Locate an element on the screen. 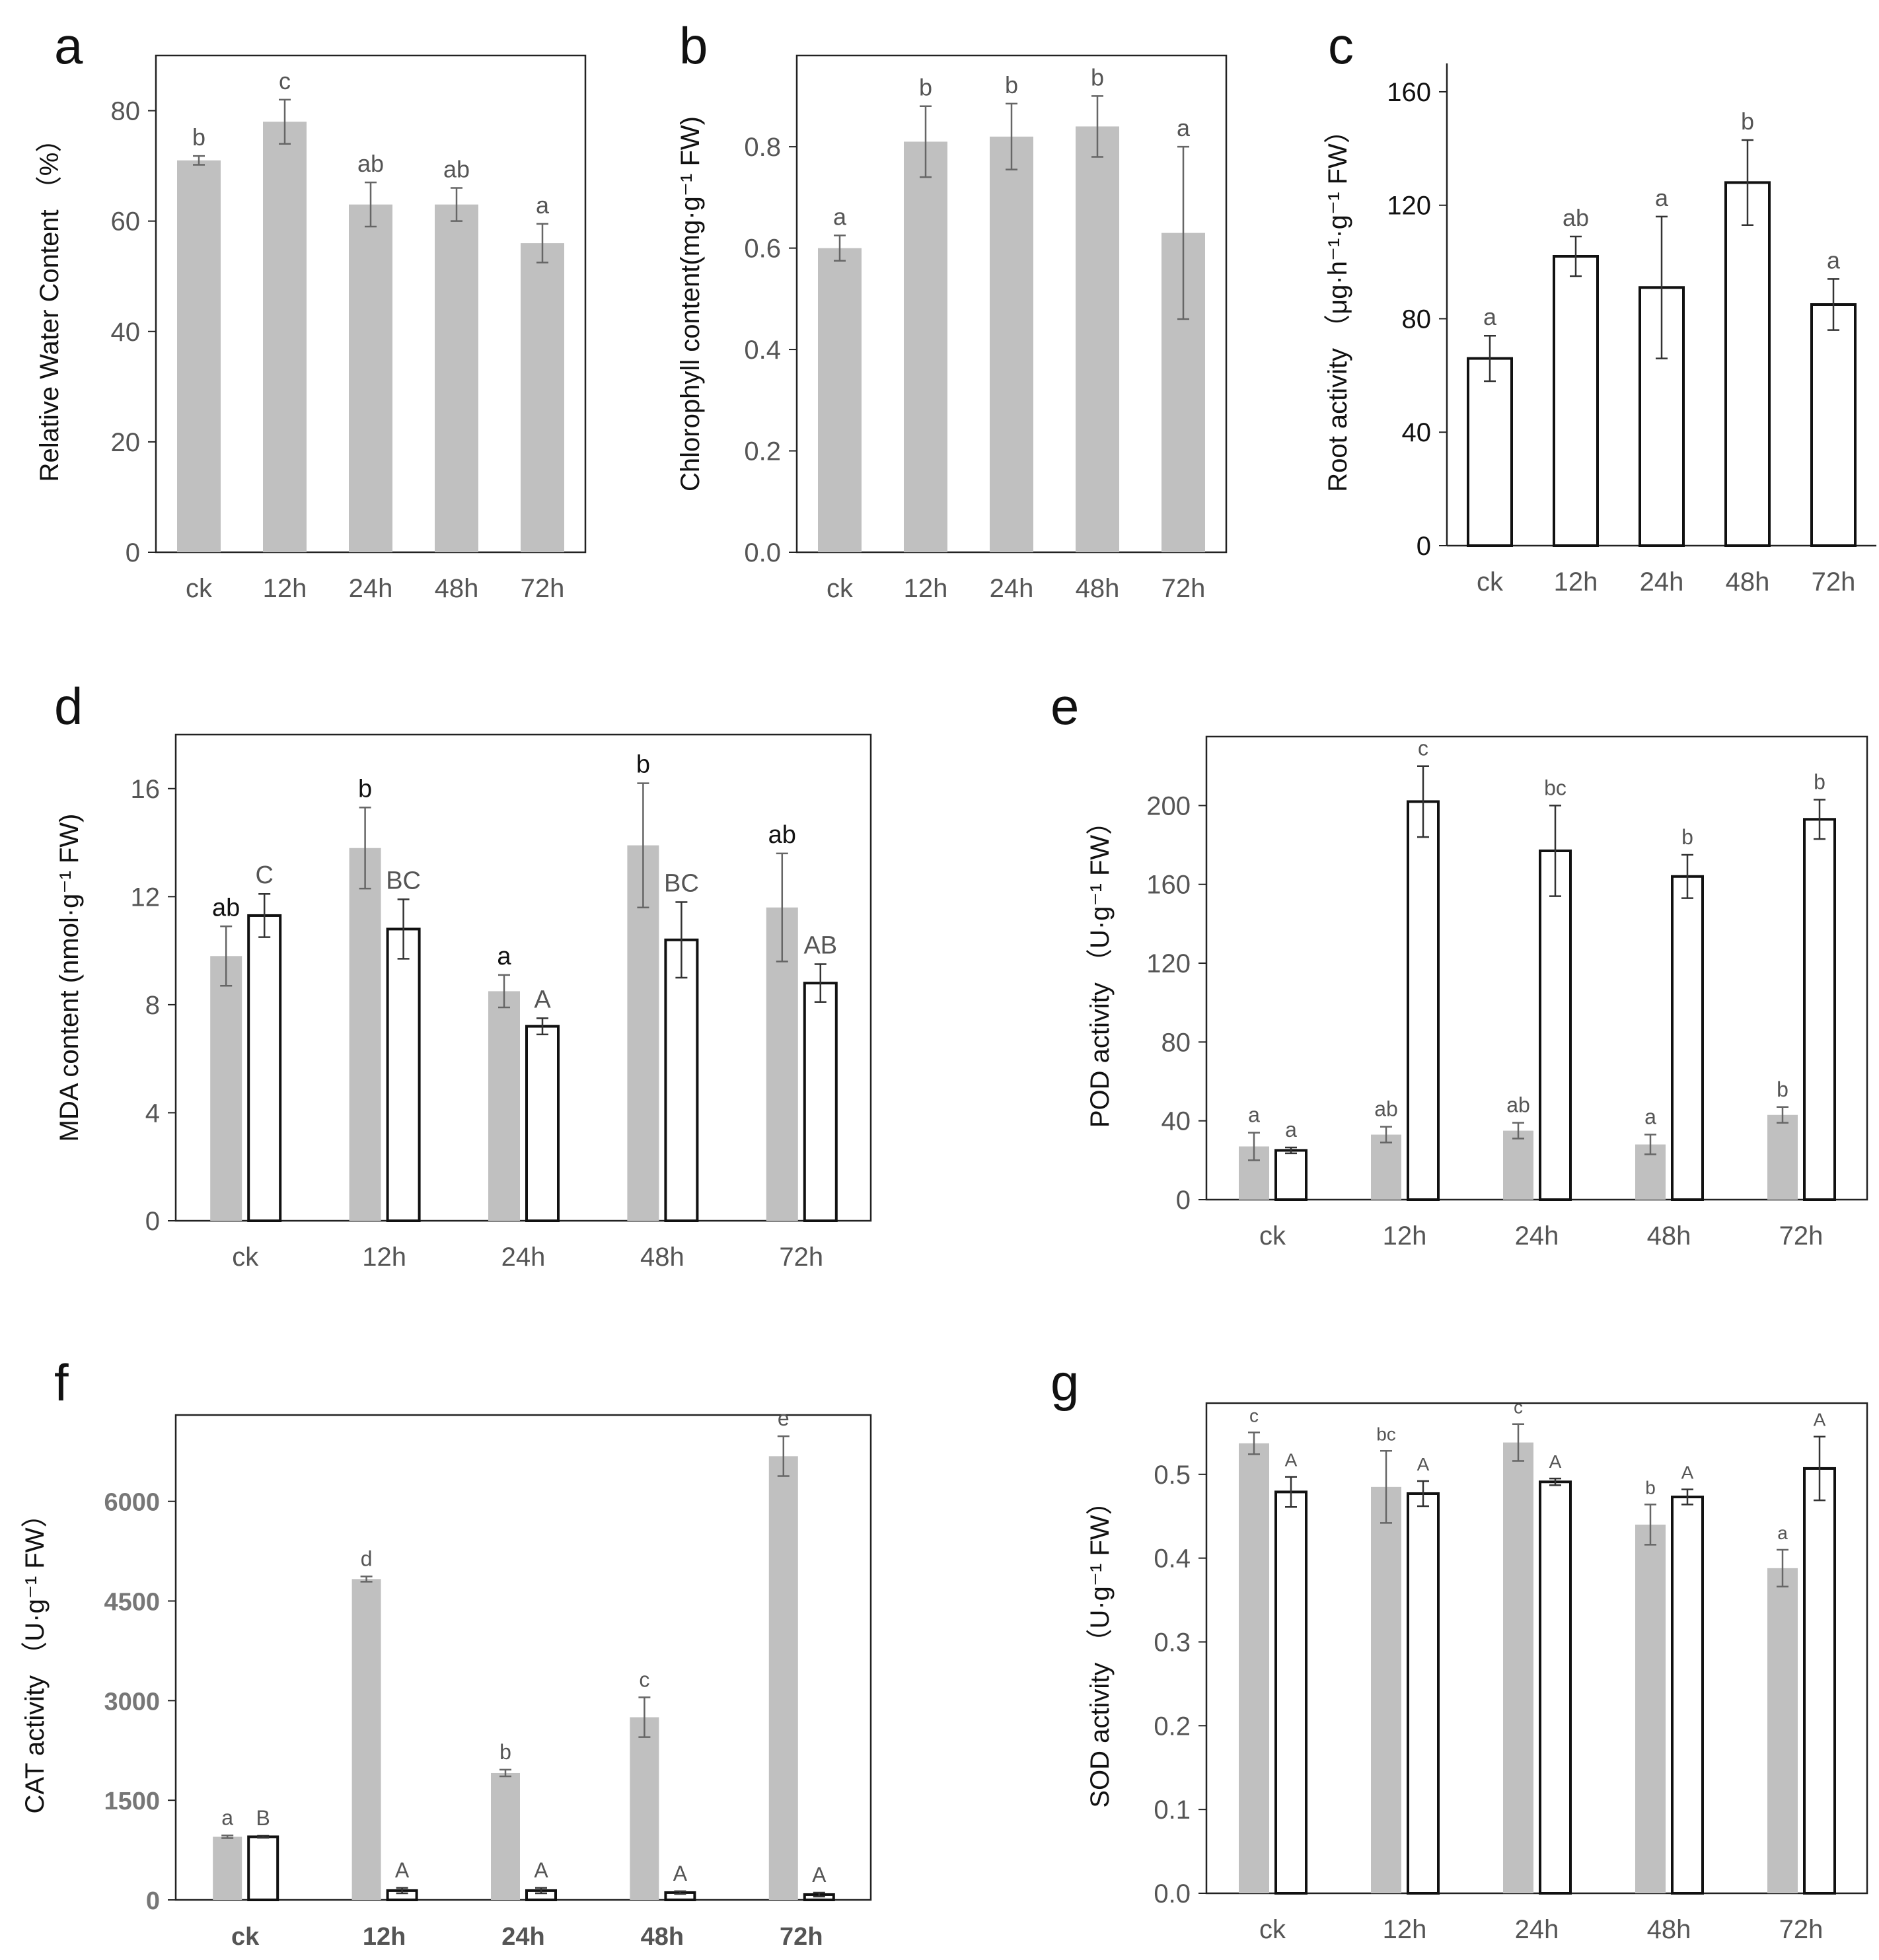 This screenshot has height=1960, width=1879. bar-a-s0-72h is located at coordinates (543, 397).